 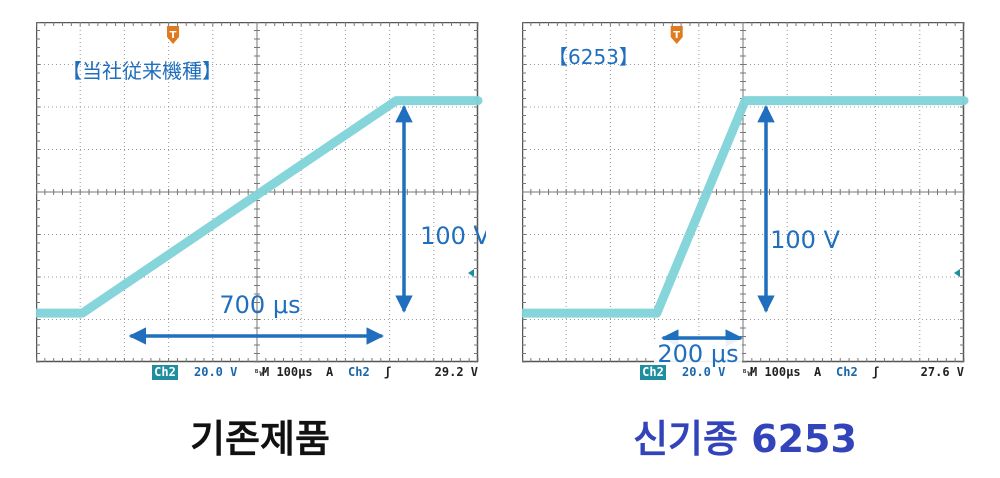 I want to click on status-bar: Ch2 20.0 V ᴮwM 100µs A Ch2 ʃ 27.6 V, so click(x=802, y=372).